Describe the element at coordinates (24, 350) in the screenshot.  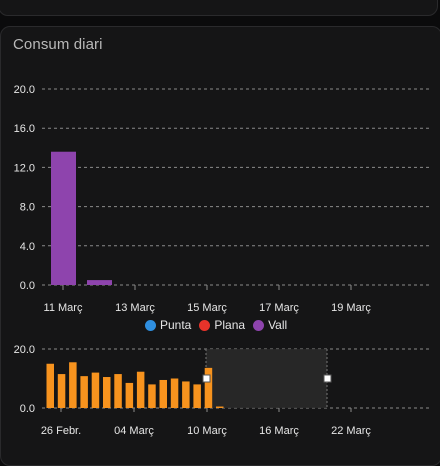
I see `navigator-y-tick-label: 20.0` at that location.